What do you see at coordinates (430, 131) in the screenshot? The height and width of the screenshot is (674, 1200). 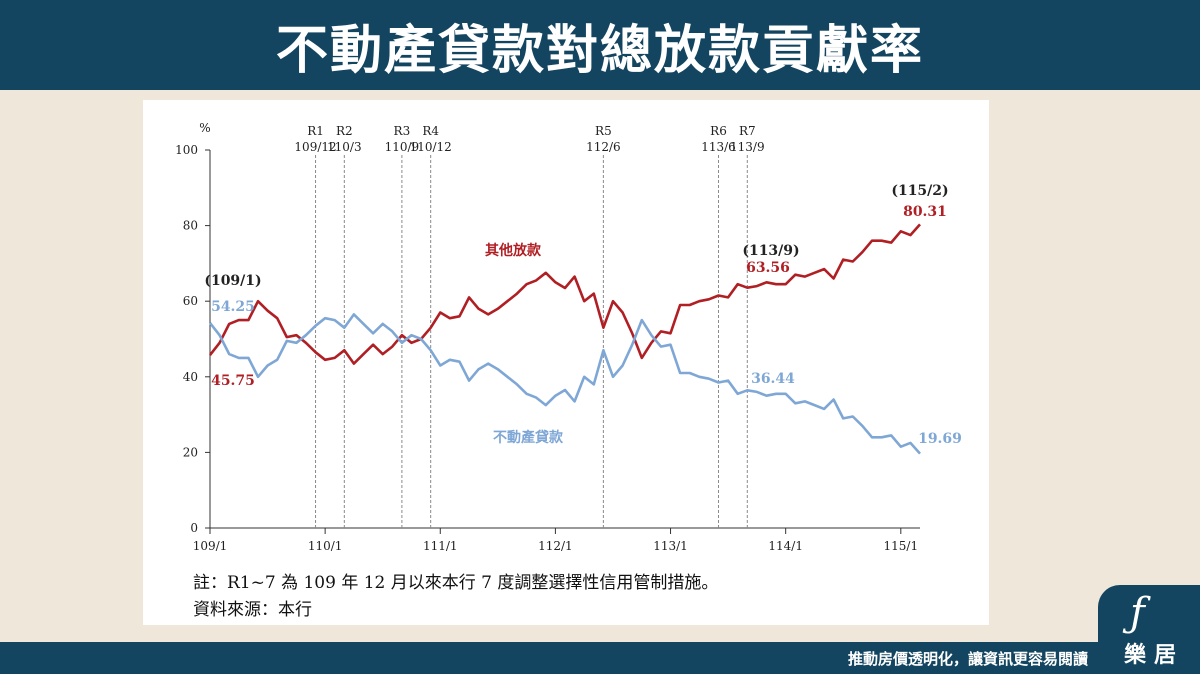 I see `rule-label: R4` at bounding box center [430, 131].